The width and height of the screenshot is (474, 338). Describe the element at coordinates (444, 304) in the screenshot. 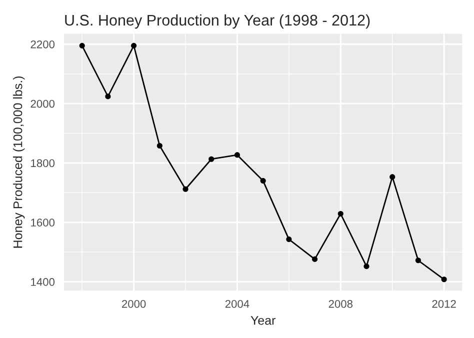

I see `x-tick-label: 2012` at that location.